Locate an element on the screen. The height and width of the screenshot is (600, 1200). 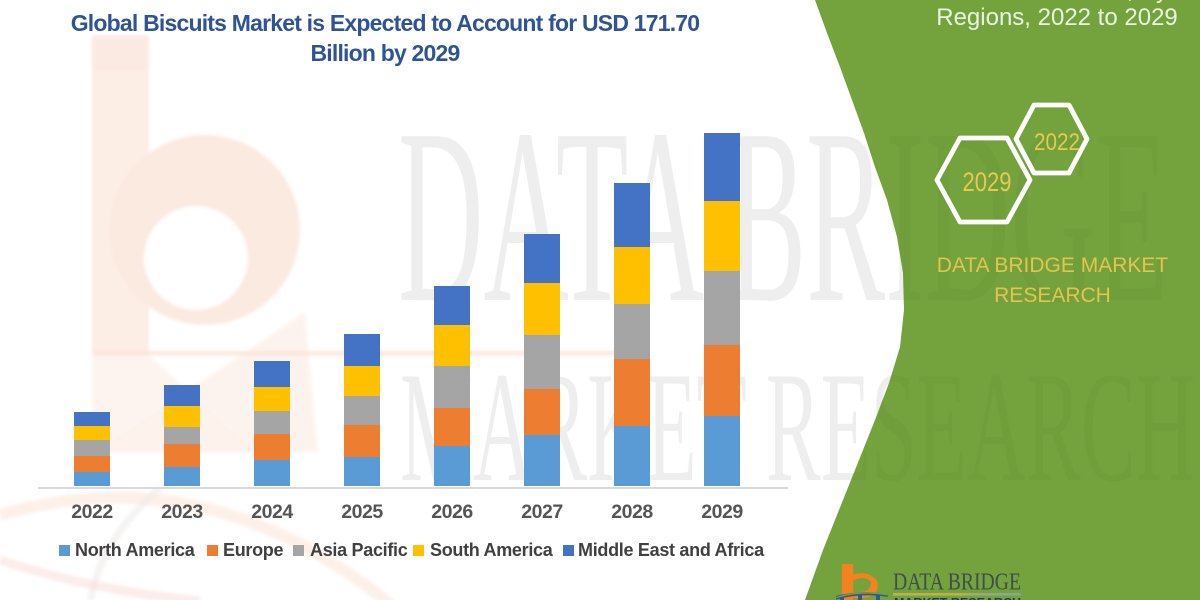
svg-text: 2022 is located at coordinates (1057, 142).